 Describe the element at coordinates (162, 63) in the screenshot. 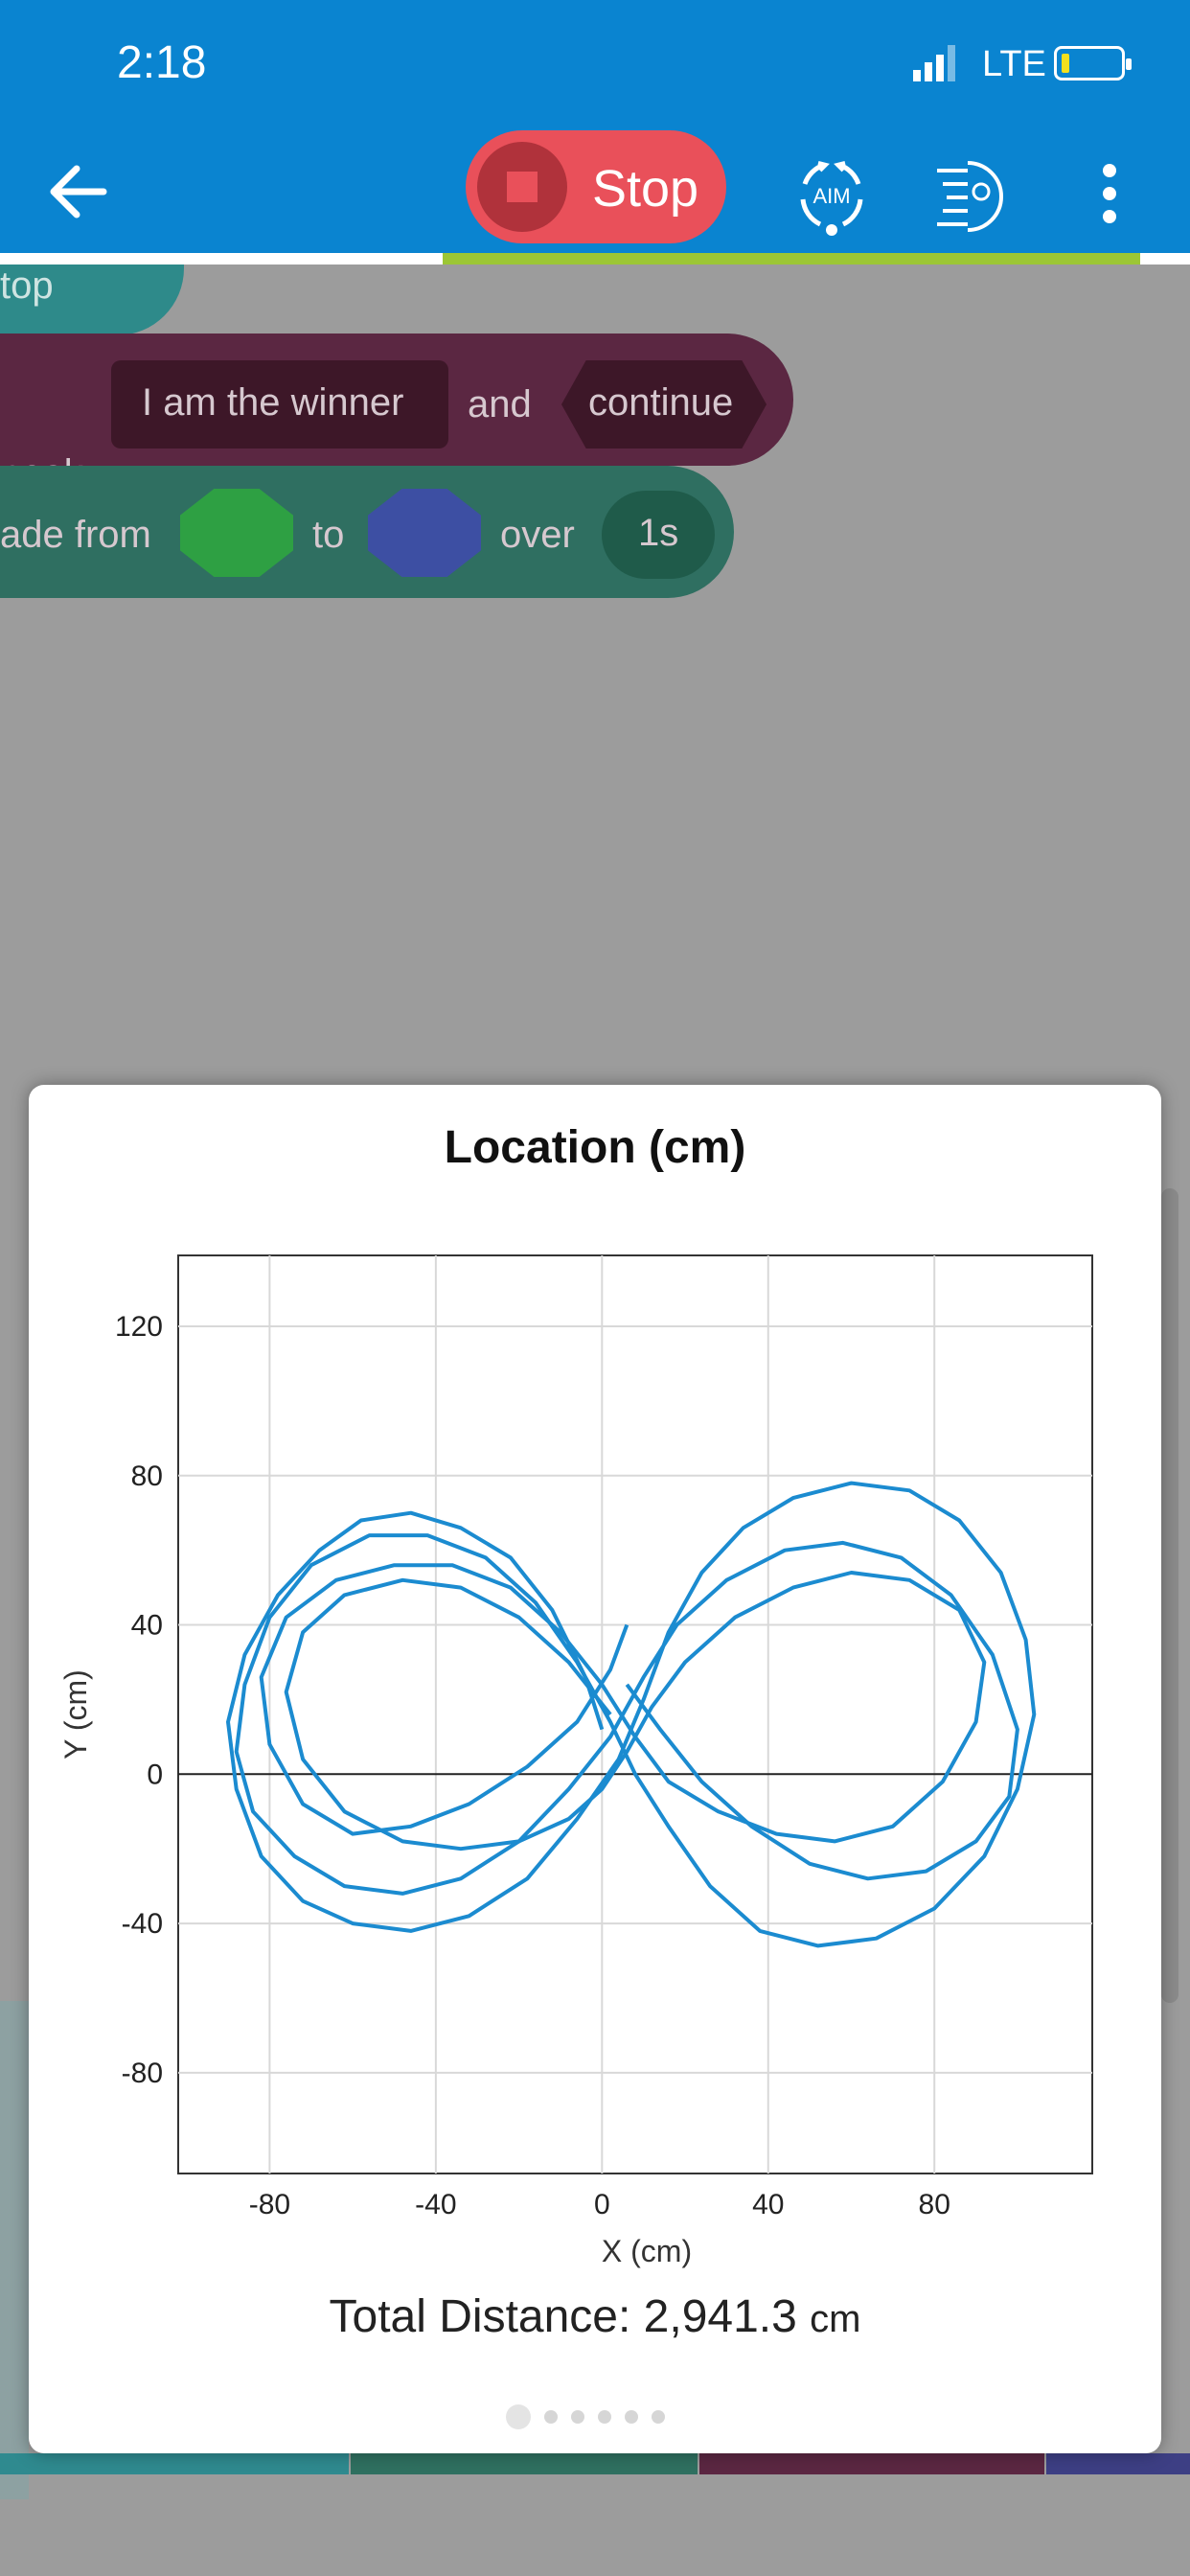

I see `status-time: 2:18` at that location.